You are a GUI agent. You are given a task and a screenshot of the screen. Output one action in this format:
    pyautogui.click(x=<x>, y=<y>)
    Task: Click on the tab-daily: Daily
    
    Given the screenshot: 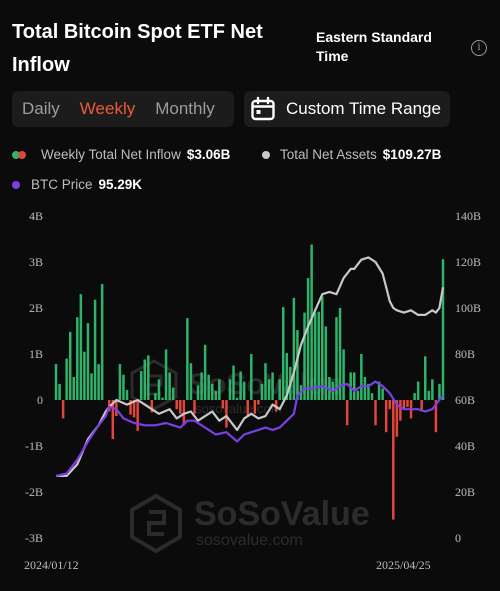 What is the action you would take?
    pyautogui.click(x=41, y=108)
    